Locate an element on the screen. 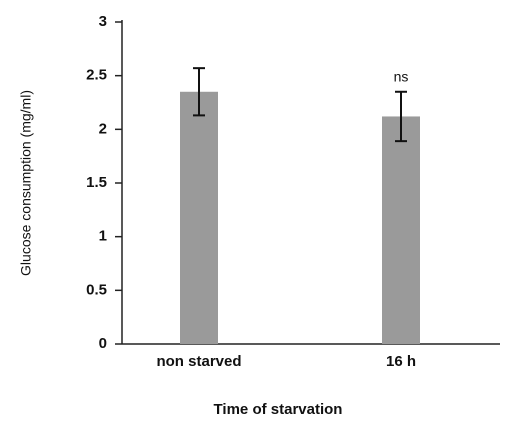 The height and width of the screenshot is (423, 511). y-tick-label: 1 is located at coordinates (103, 236).